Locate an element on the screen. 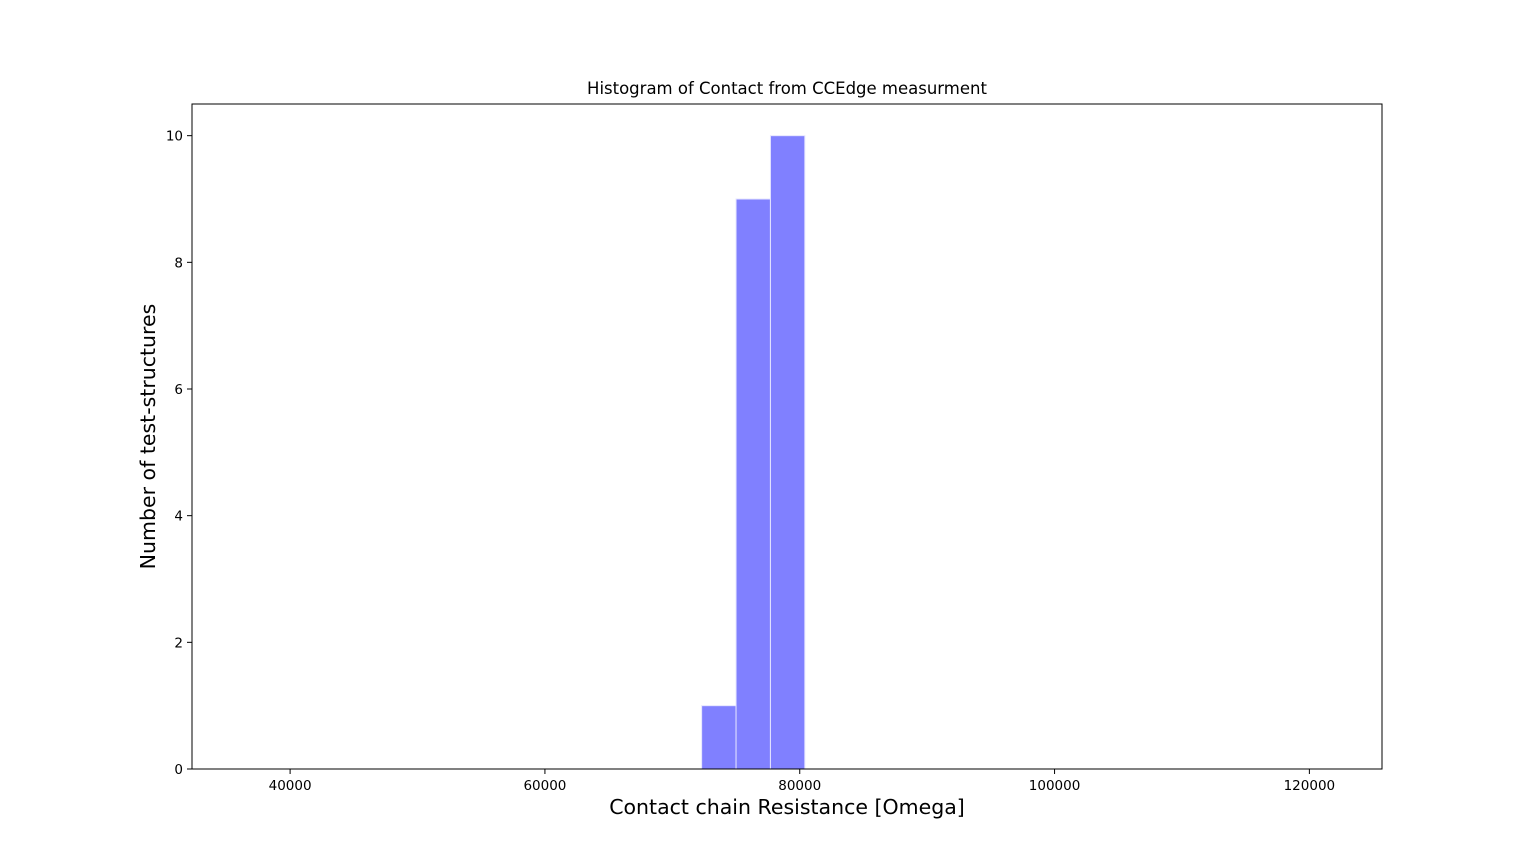  x-tick-label: 100000 is located at coordinates (1055, 786).